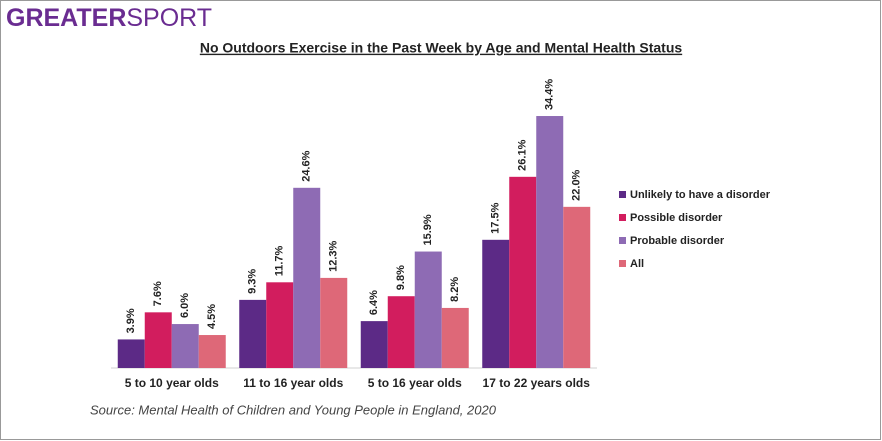 Image resolution: width=882 pixels, height=441 pixels. Describe the element at coordinates (428, 229) in the screenshot. I see `value-label: 15.9%` at that location.